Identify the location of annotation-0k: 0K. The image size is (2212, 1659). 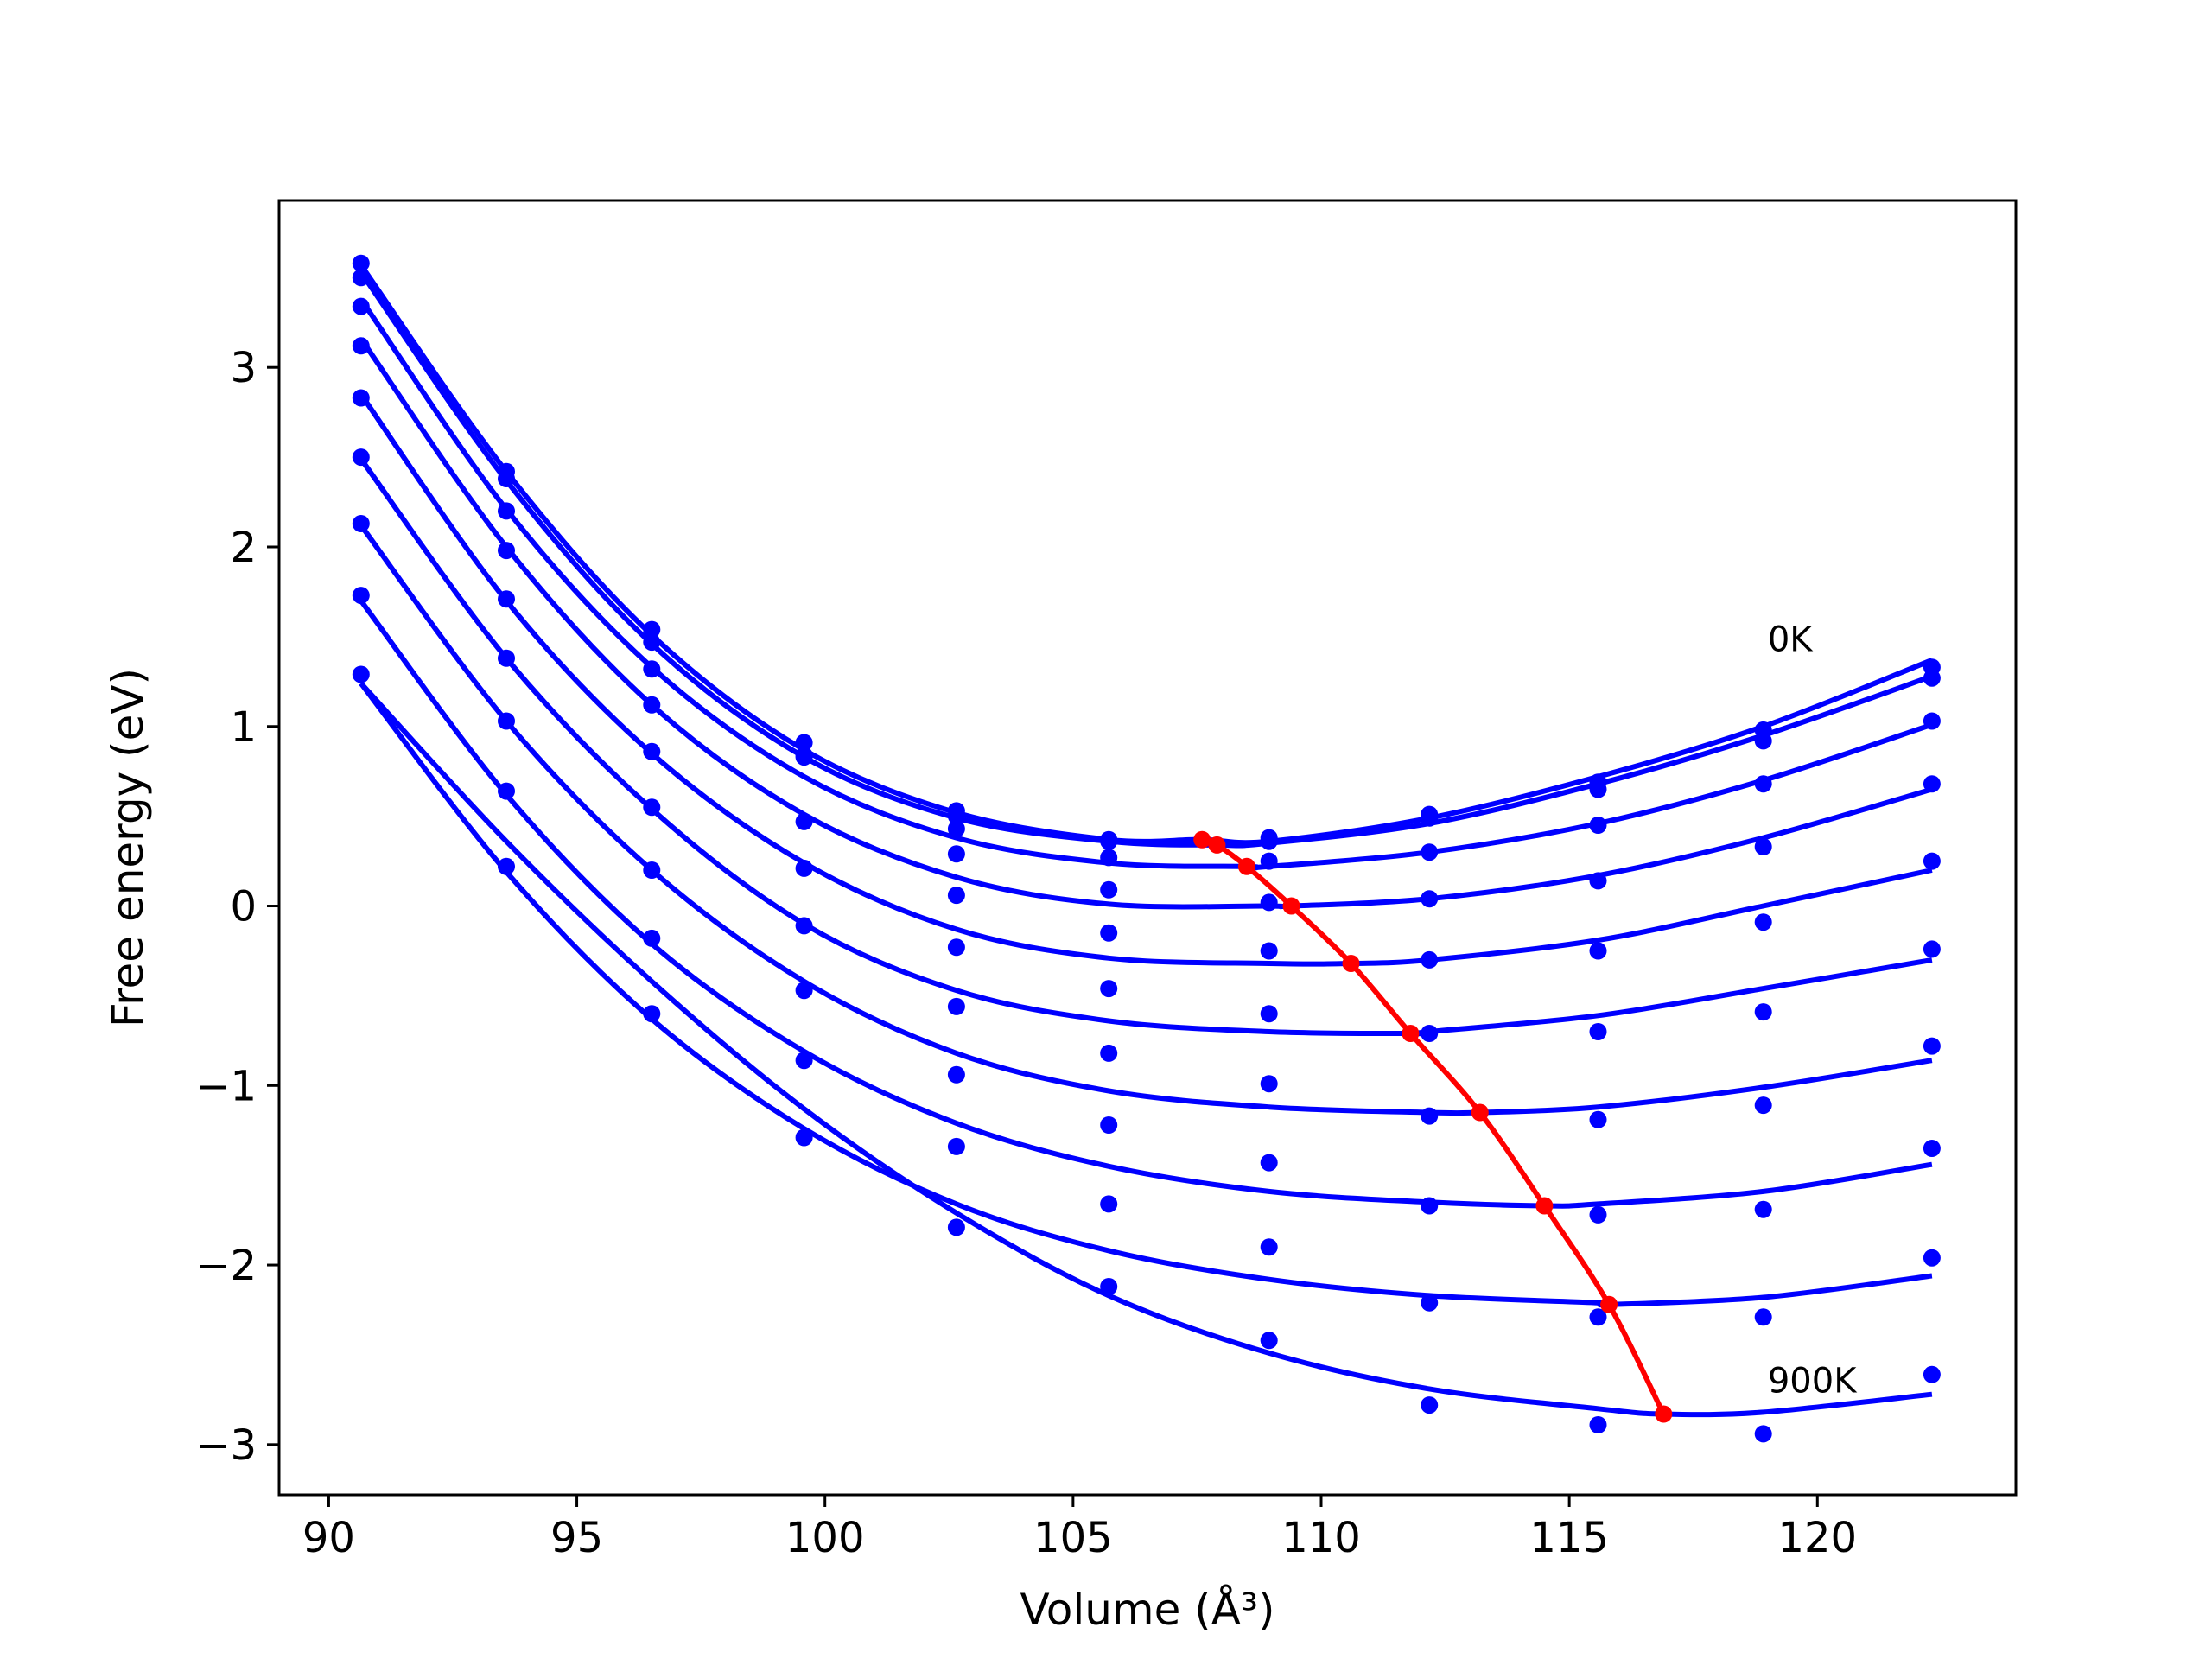
(1791, 639).